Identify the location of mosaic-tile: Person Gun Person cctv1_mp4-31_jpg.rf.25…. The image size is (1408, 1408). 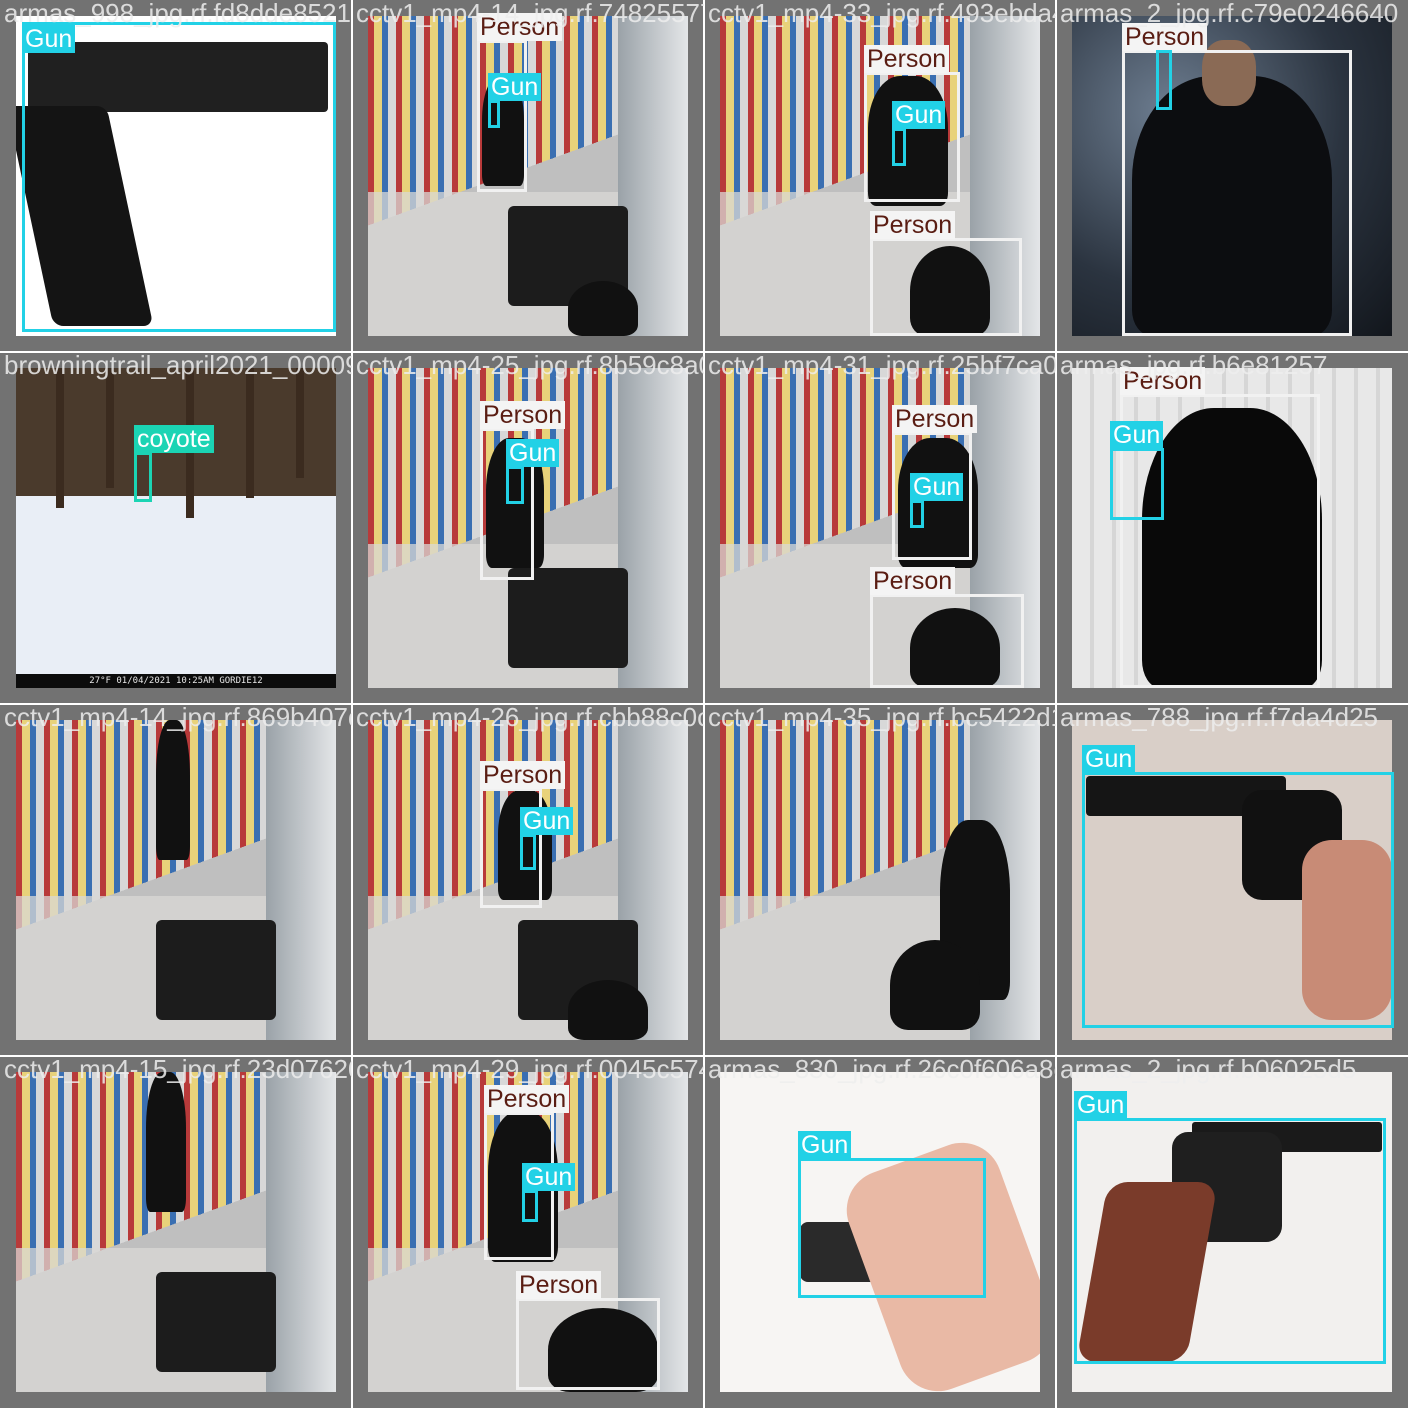
(880, 528).